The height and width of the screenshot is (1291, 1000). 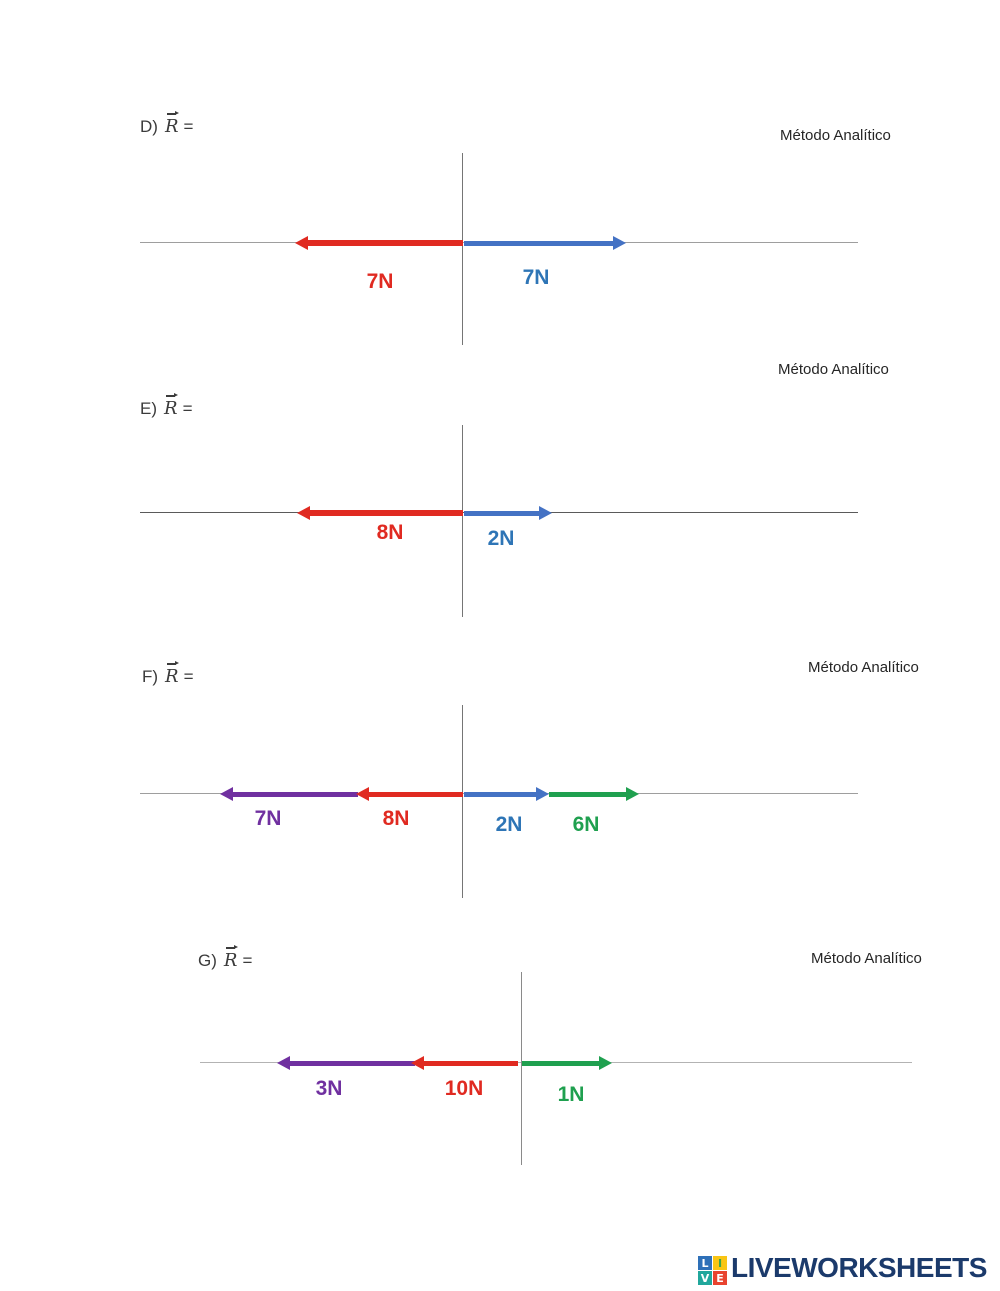 What do you see at coordinates (150, 676) in the screenshot?
I see `problem-letter: F)` at bounding box center [150, 676].